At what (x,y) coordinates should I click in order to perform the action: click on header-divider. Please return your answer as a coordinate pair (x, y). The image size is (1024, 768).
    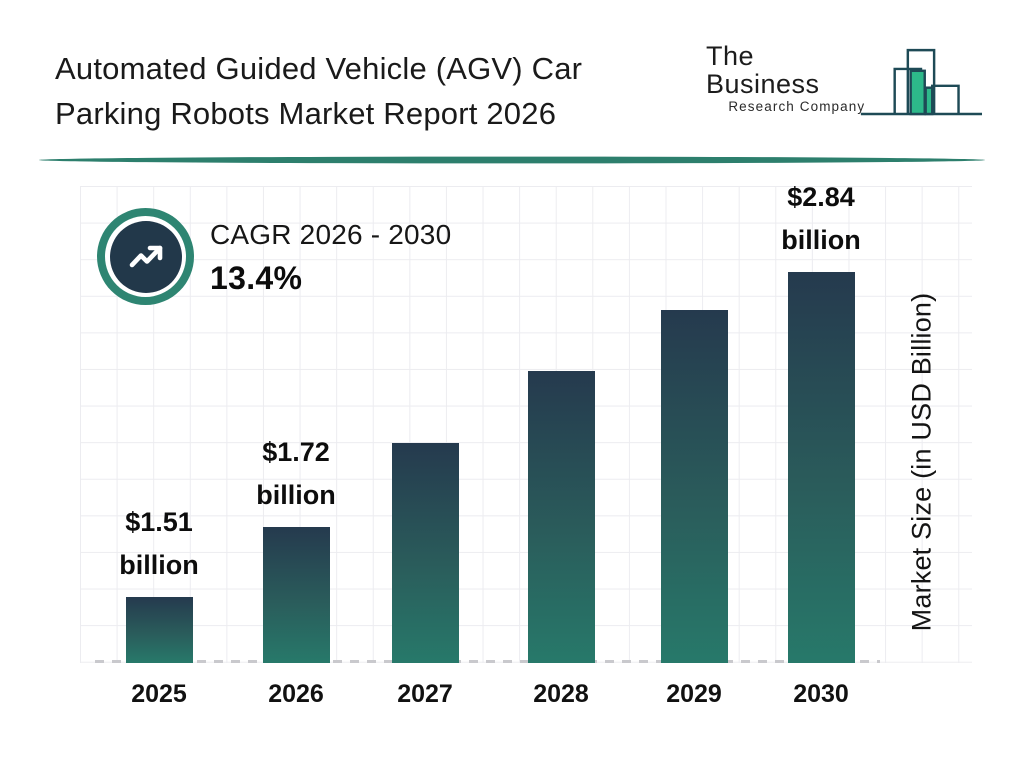
    Looking at the image, I should click on (512, 160).